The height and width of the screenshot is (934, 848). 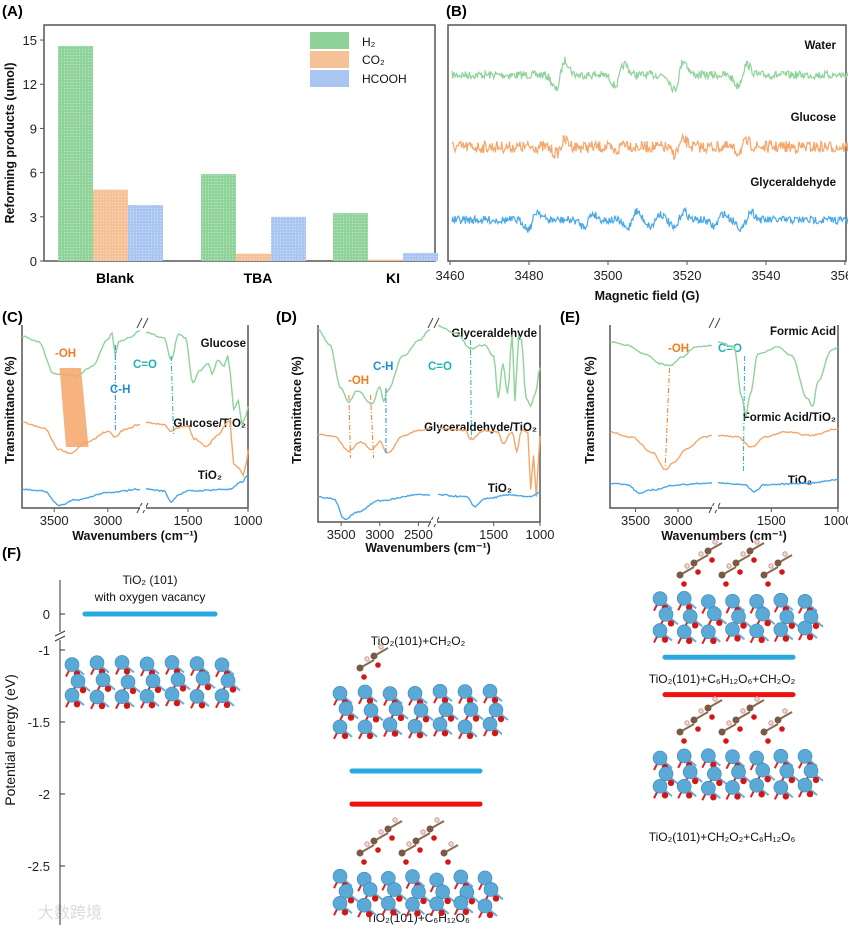 I want to click on annotation-co: C=O, so click(x=730, y=349).